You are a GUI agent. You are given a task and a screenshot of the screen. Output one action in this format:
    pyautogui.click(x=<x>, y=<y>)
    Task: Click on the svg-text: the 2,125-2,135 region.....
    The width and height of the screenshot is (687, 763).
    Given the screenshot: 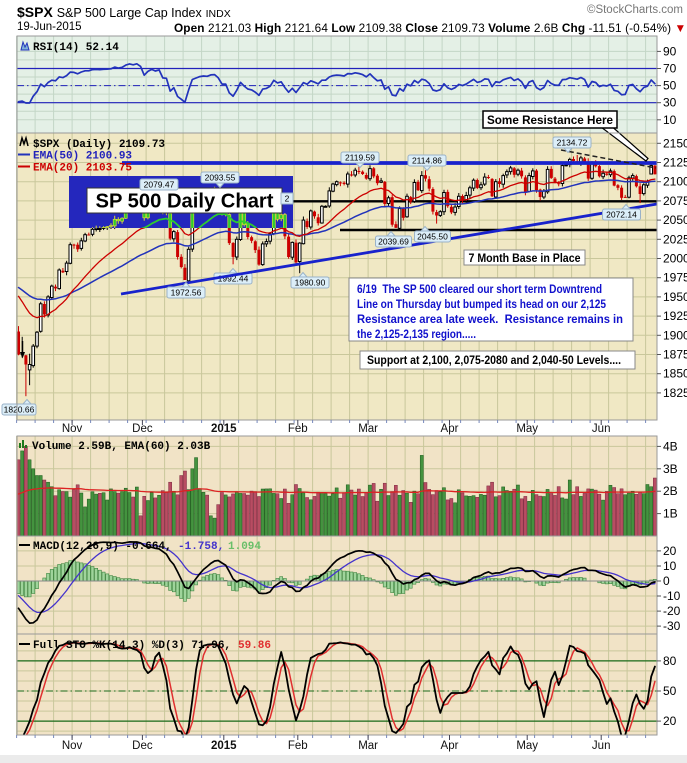 What is the action you would take?
    pyautogui.click(x=416, y=334)
    